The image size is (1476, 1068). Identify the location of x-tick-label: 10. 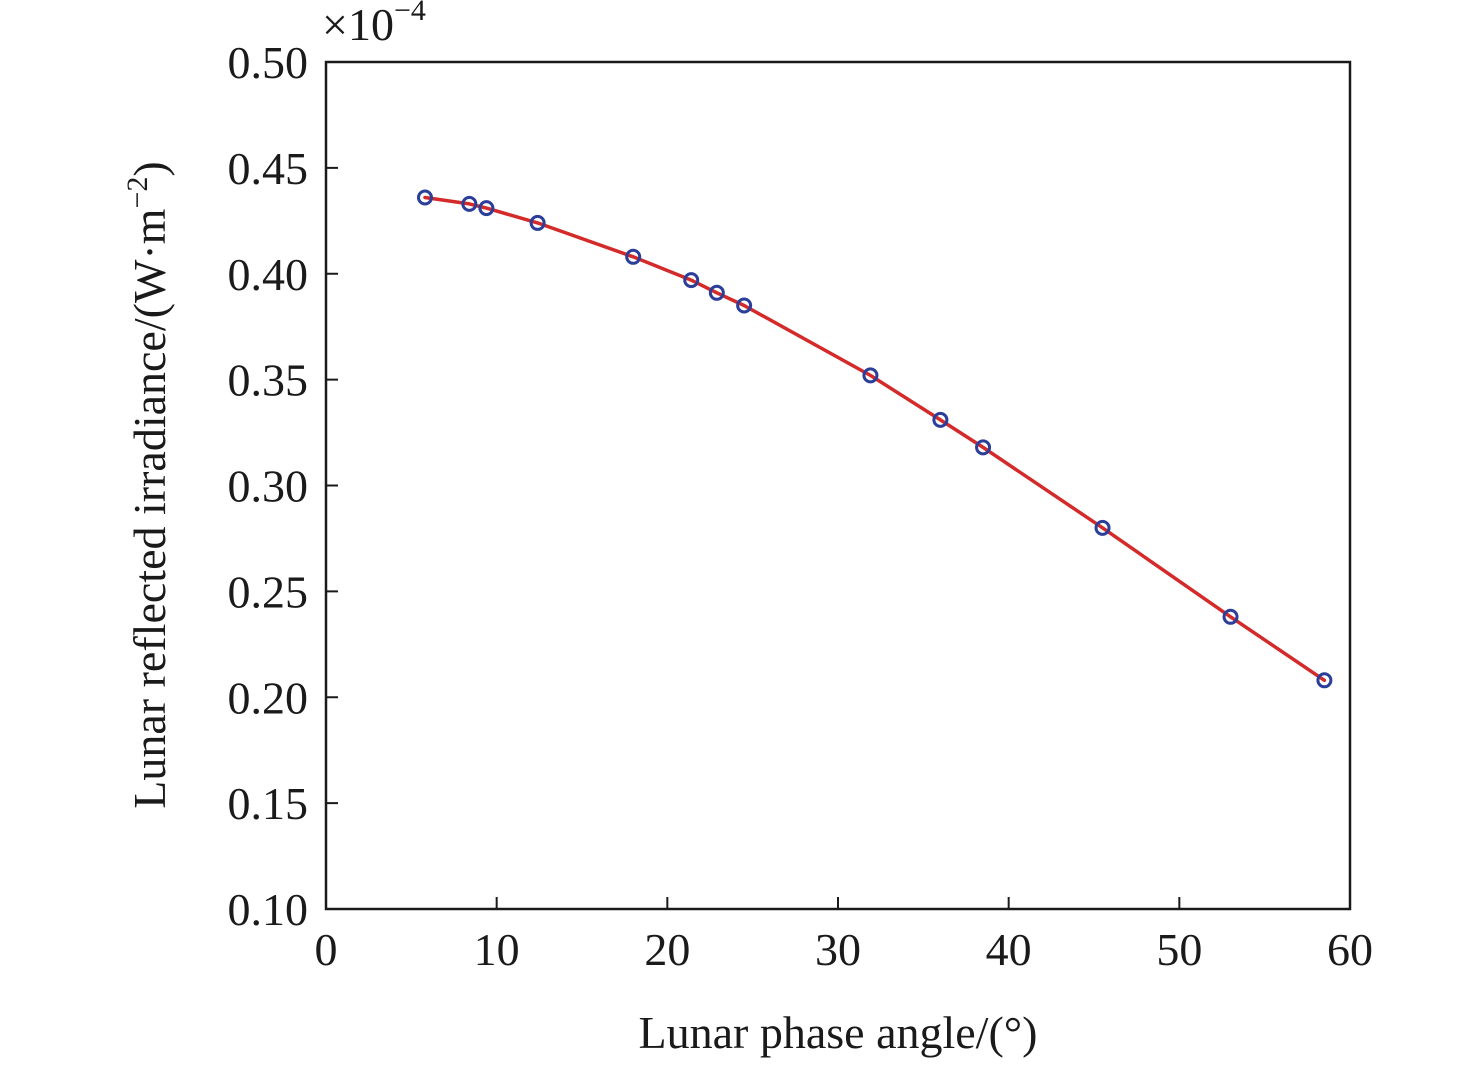
(497, 949).